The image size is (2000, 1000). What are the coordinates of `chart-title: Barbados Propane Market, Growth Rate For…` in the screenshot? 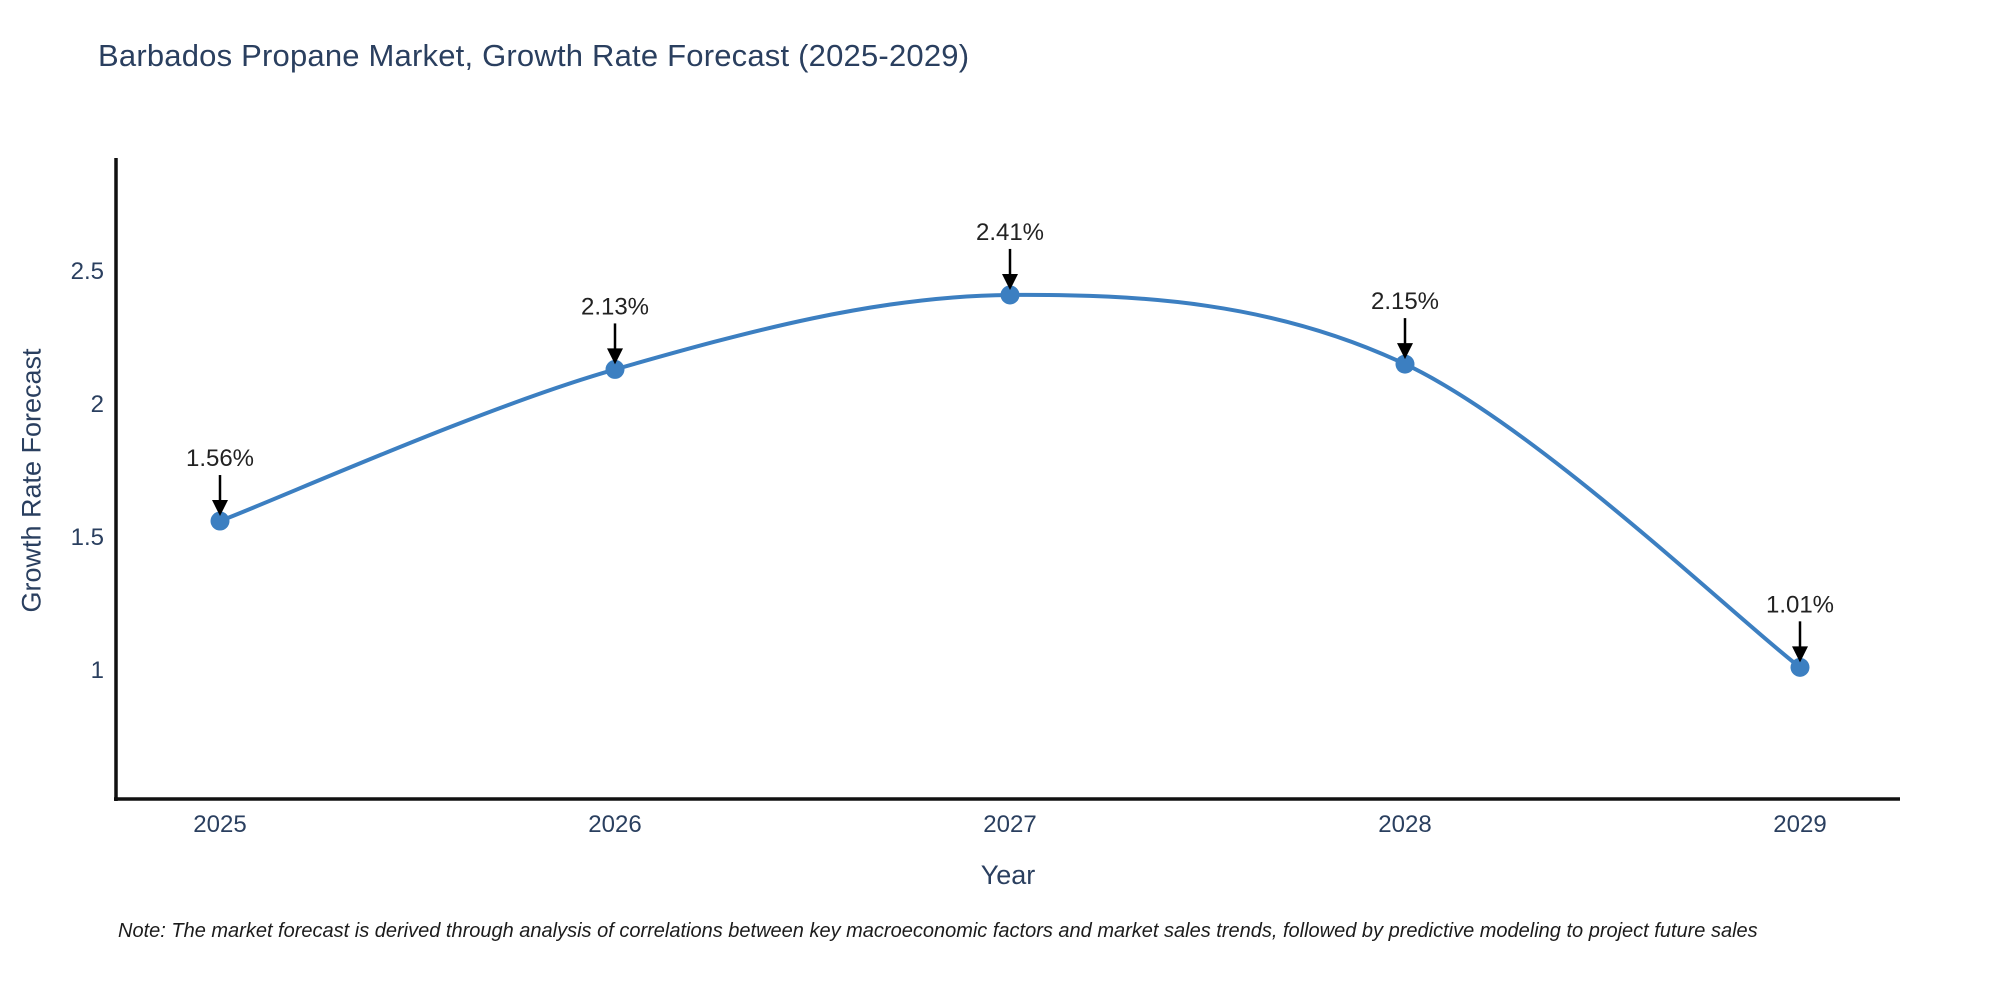 It's located at (534, 55).